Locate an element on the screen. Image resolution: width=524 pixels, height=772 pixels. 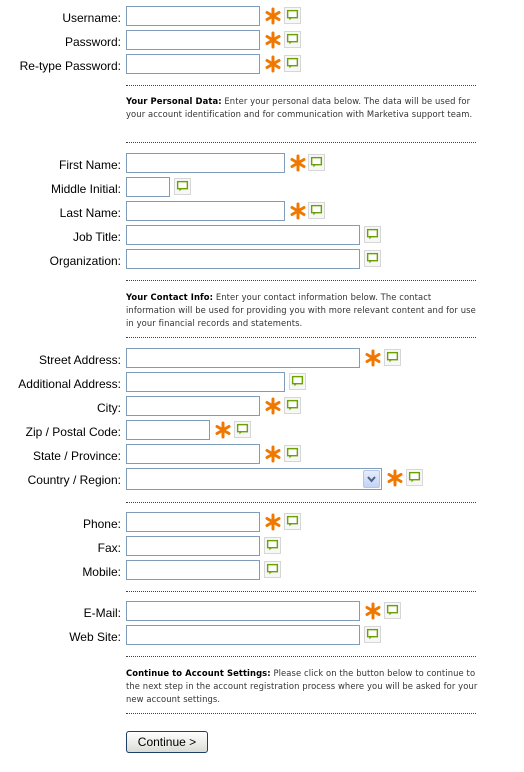
website-row: Web Site: is located at coordinates (262, 637).